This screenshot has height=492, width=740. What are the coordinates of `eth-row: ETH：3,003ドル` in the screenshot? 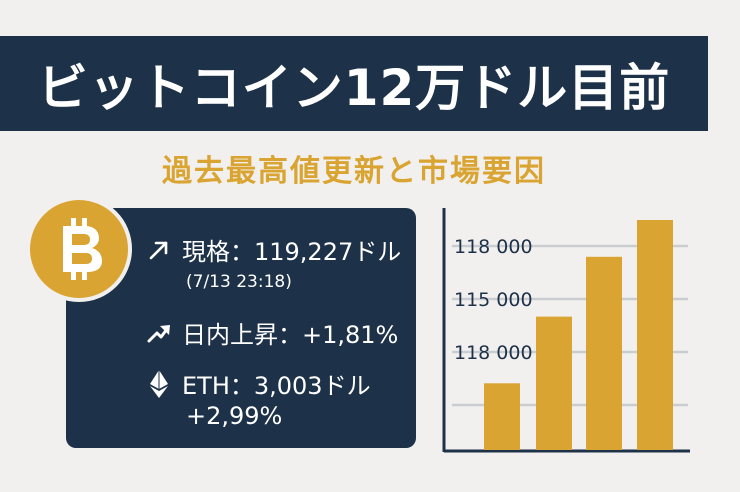 It's located at (257, 383).